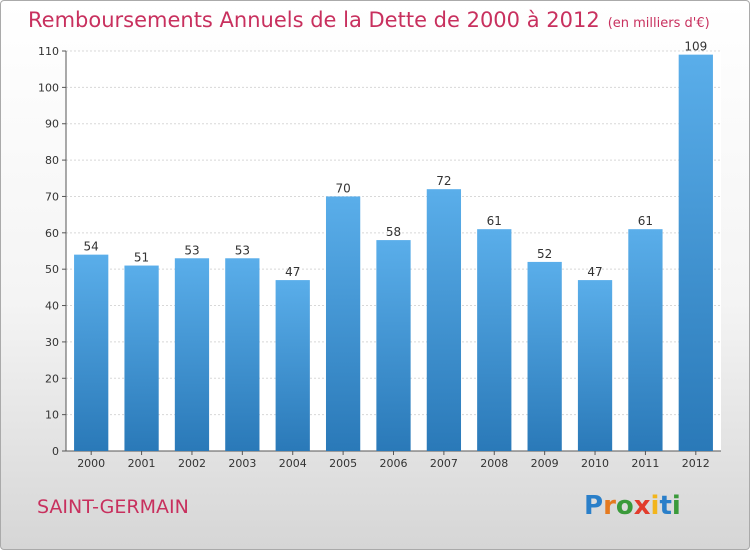 This screenshot has width=750, height=550. What do you see at coordinates (52, 342) in the screenshot?
I see `y-tick-label: 30` at bounding box center [52, 342].